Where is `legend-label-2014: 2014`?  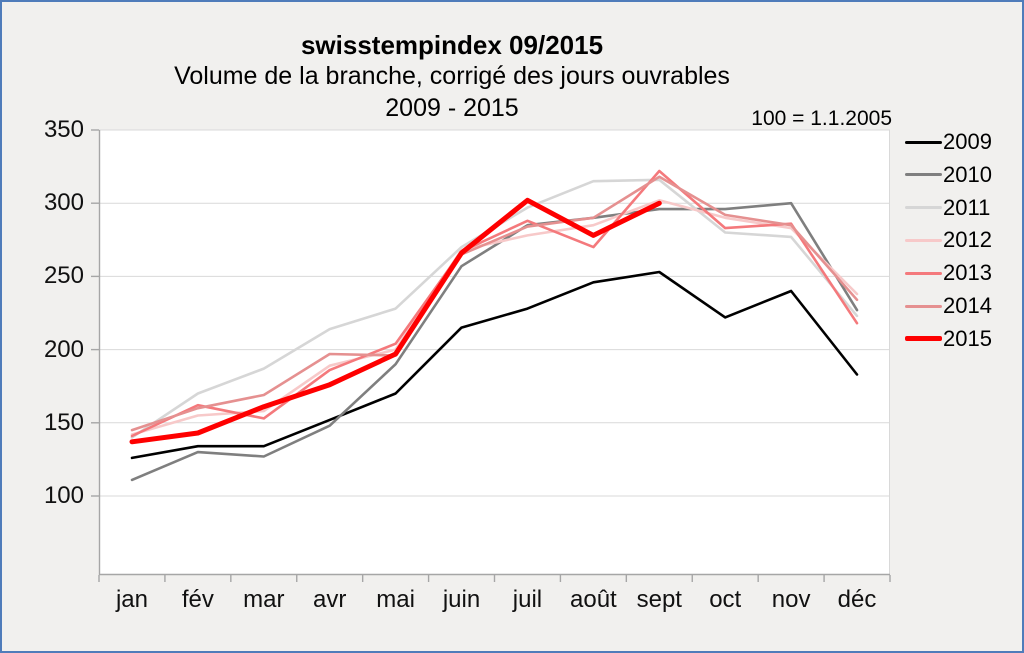 legend-label-2014: 2014 is located at coordinates (967, 305).